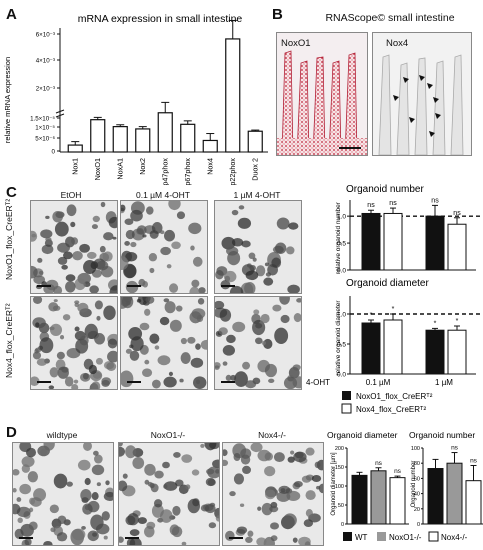 The image size is (483, 550). What do you see at coordinates (74, 166) in the screenshot?
I see `panel-a-xtick-label: Nox1` at bounding box center [74, 166].